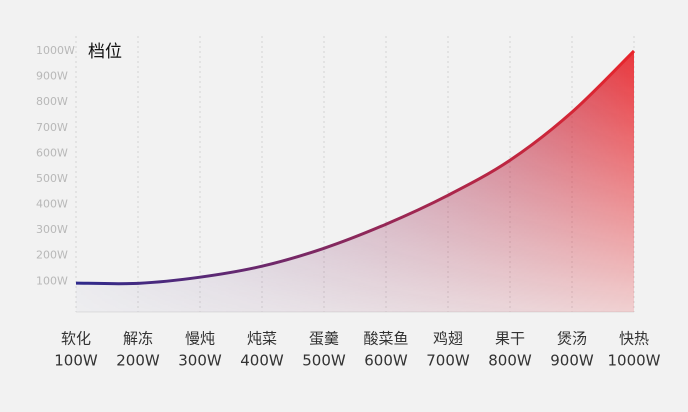 This screenshot has width=688, height=412. Describe the element at coordinates (52, 255) in the screenshot. I see `y-tick-label: 200W` at that location.